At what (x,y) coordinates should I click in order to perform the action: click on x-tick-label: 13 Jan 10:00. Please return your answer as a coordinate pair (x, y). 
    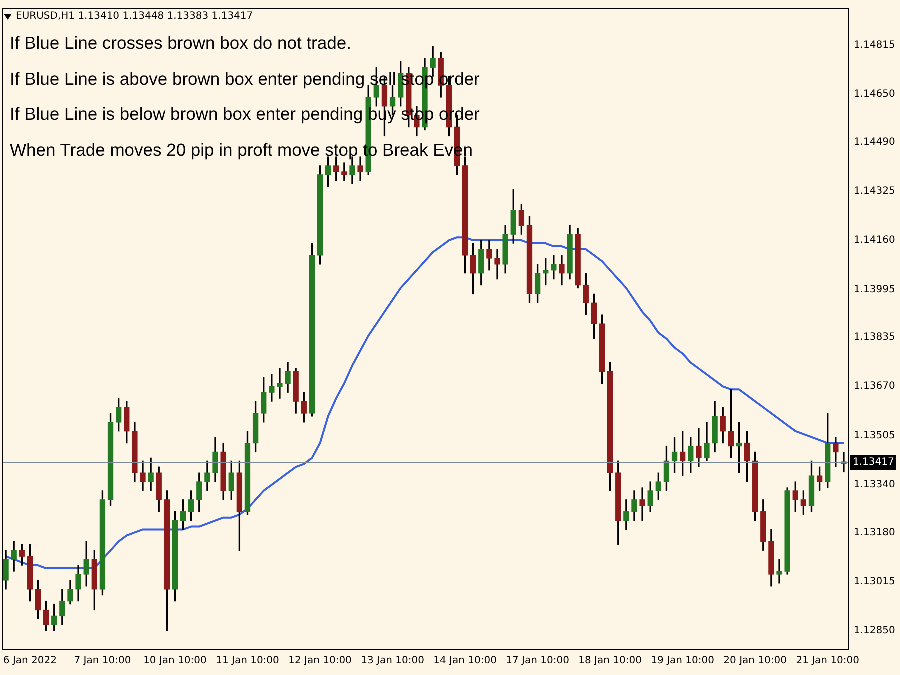
    Looking at the image, I should click on (392, 661).